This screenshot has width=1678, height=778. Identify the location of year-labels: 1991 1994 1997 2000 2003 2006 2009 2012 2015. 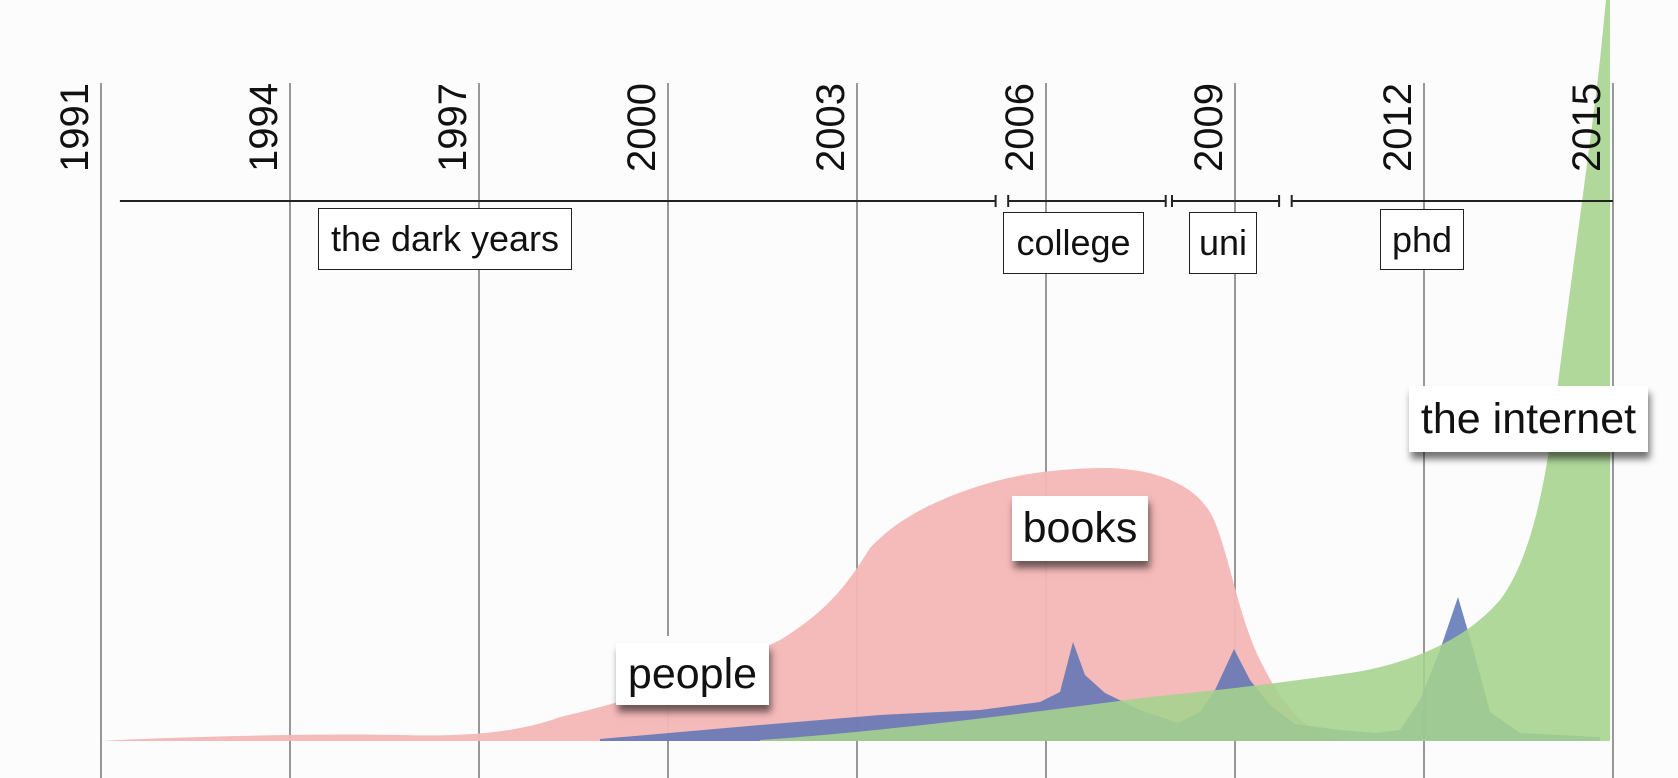
(831, 127).